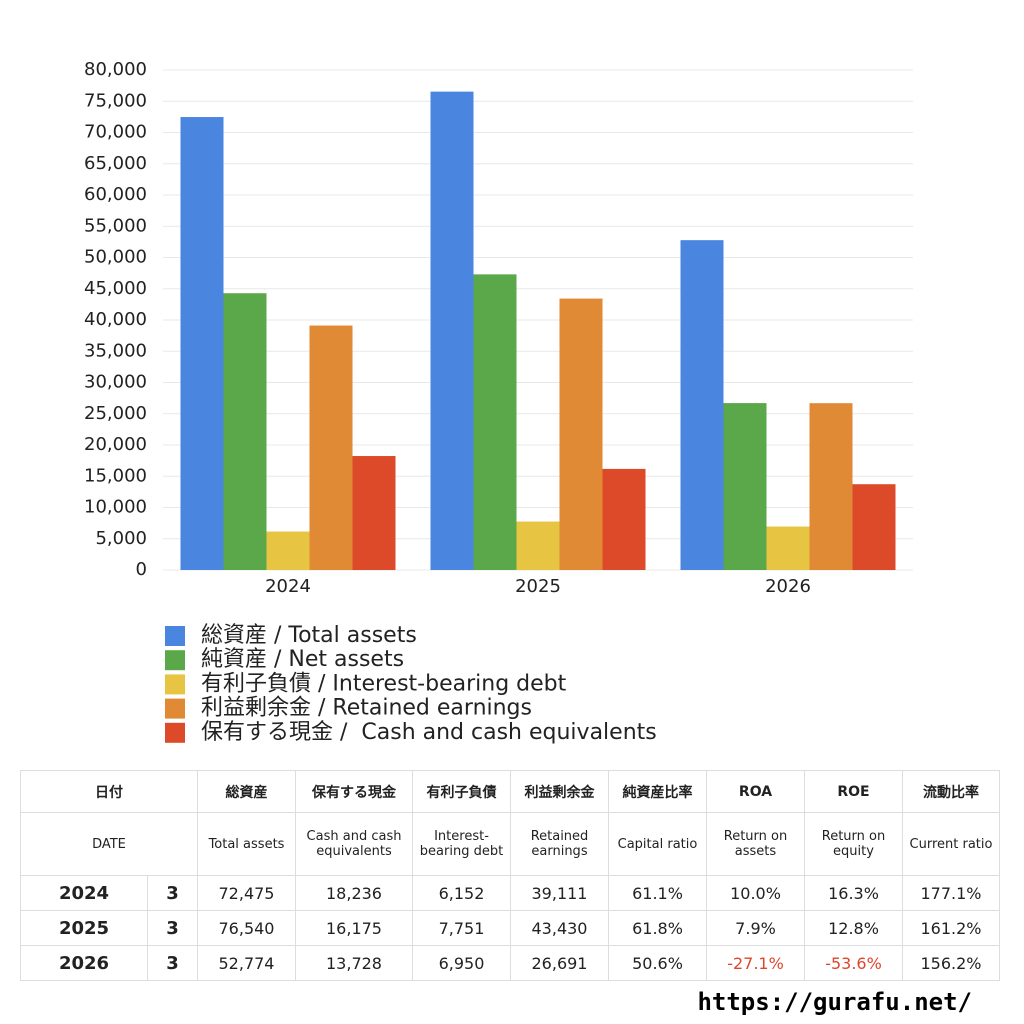 This screenshot has width=1024, height=1024. I want to click on table-cell: 7.9%, so click(755, 928).